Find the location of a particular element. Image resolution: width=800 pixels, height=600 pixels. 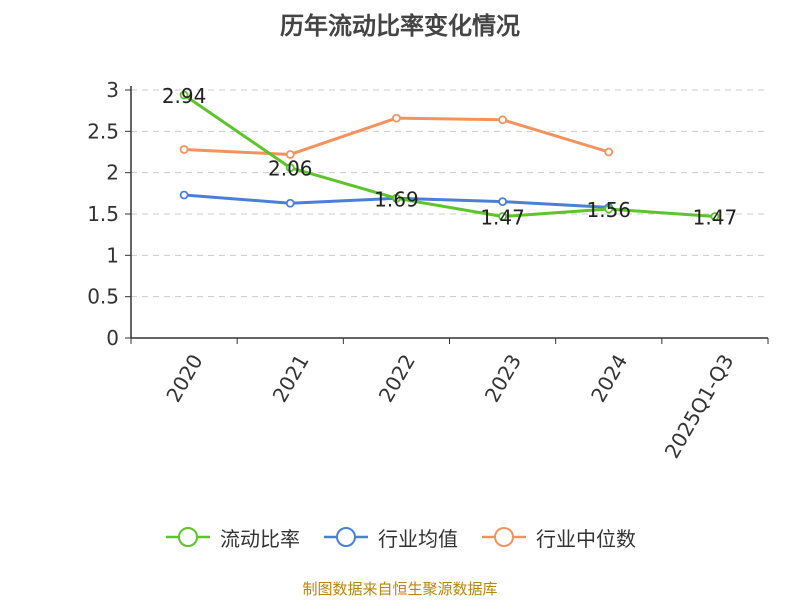

y-tick-label: 1 is located at coordinates (112, 255).